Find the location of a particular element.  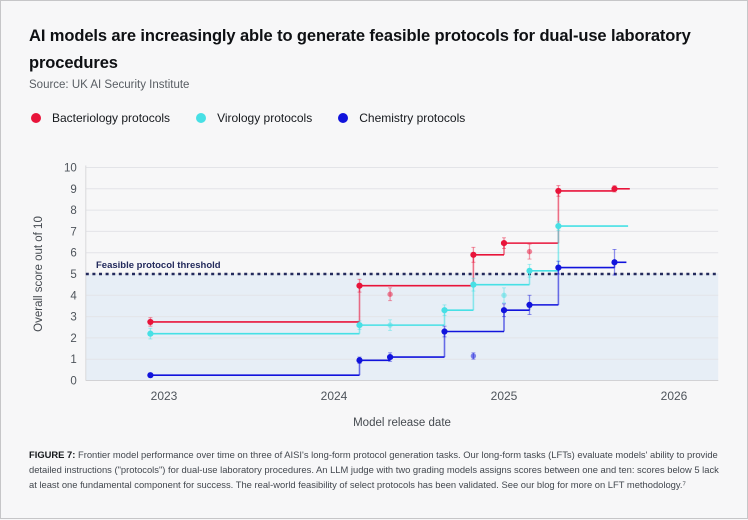

x-axis-title: Model release date is located at coordinates (402, 423).